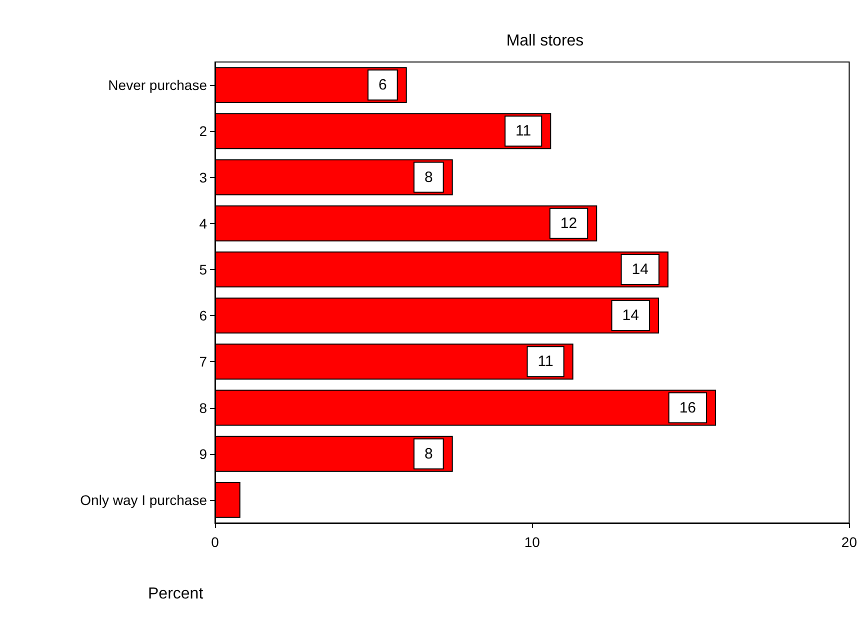  What do you see at coordinates (382, 85) in the screenshot?
I see `data-label: 6` at bounding box center [382, 85].